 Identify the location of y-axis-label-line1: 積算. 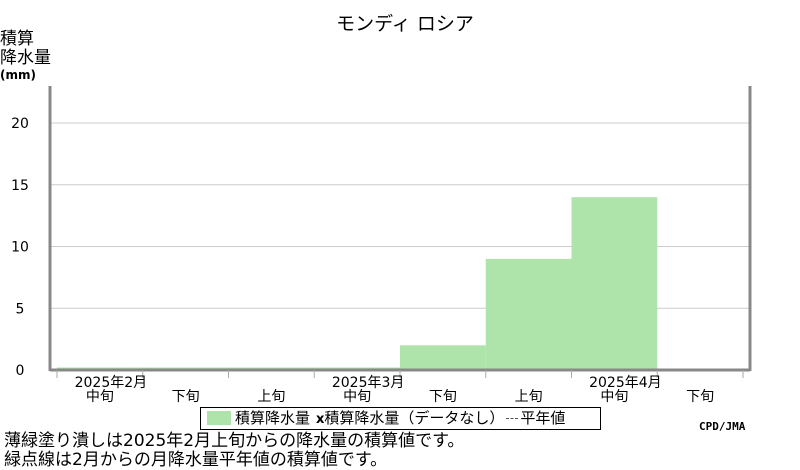
(17, 39).